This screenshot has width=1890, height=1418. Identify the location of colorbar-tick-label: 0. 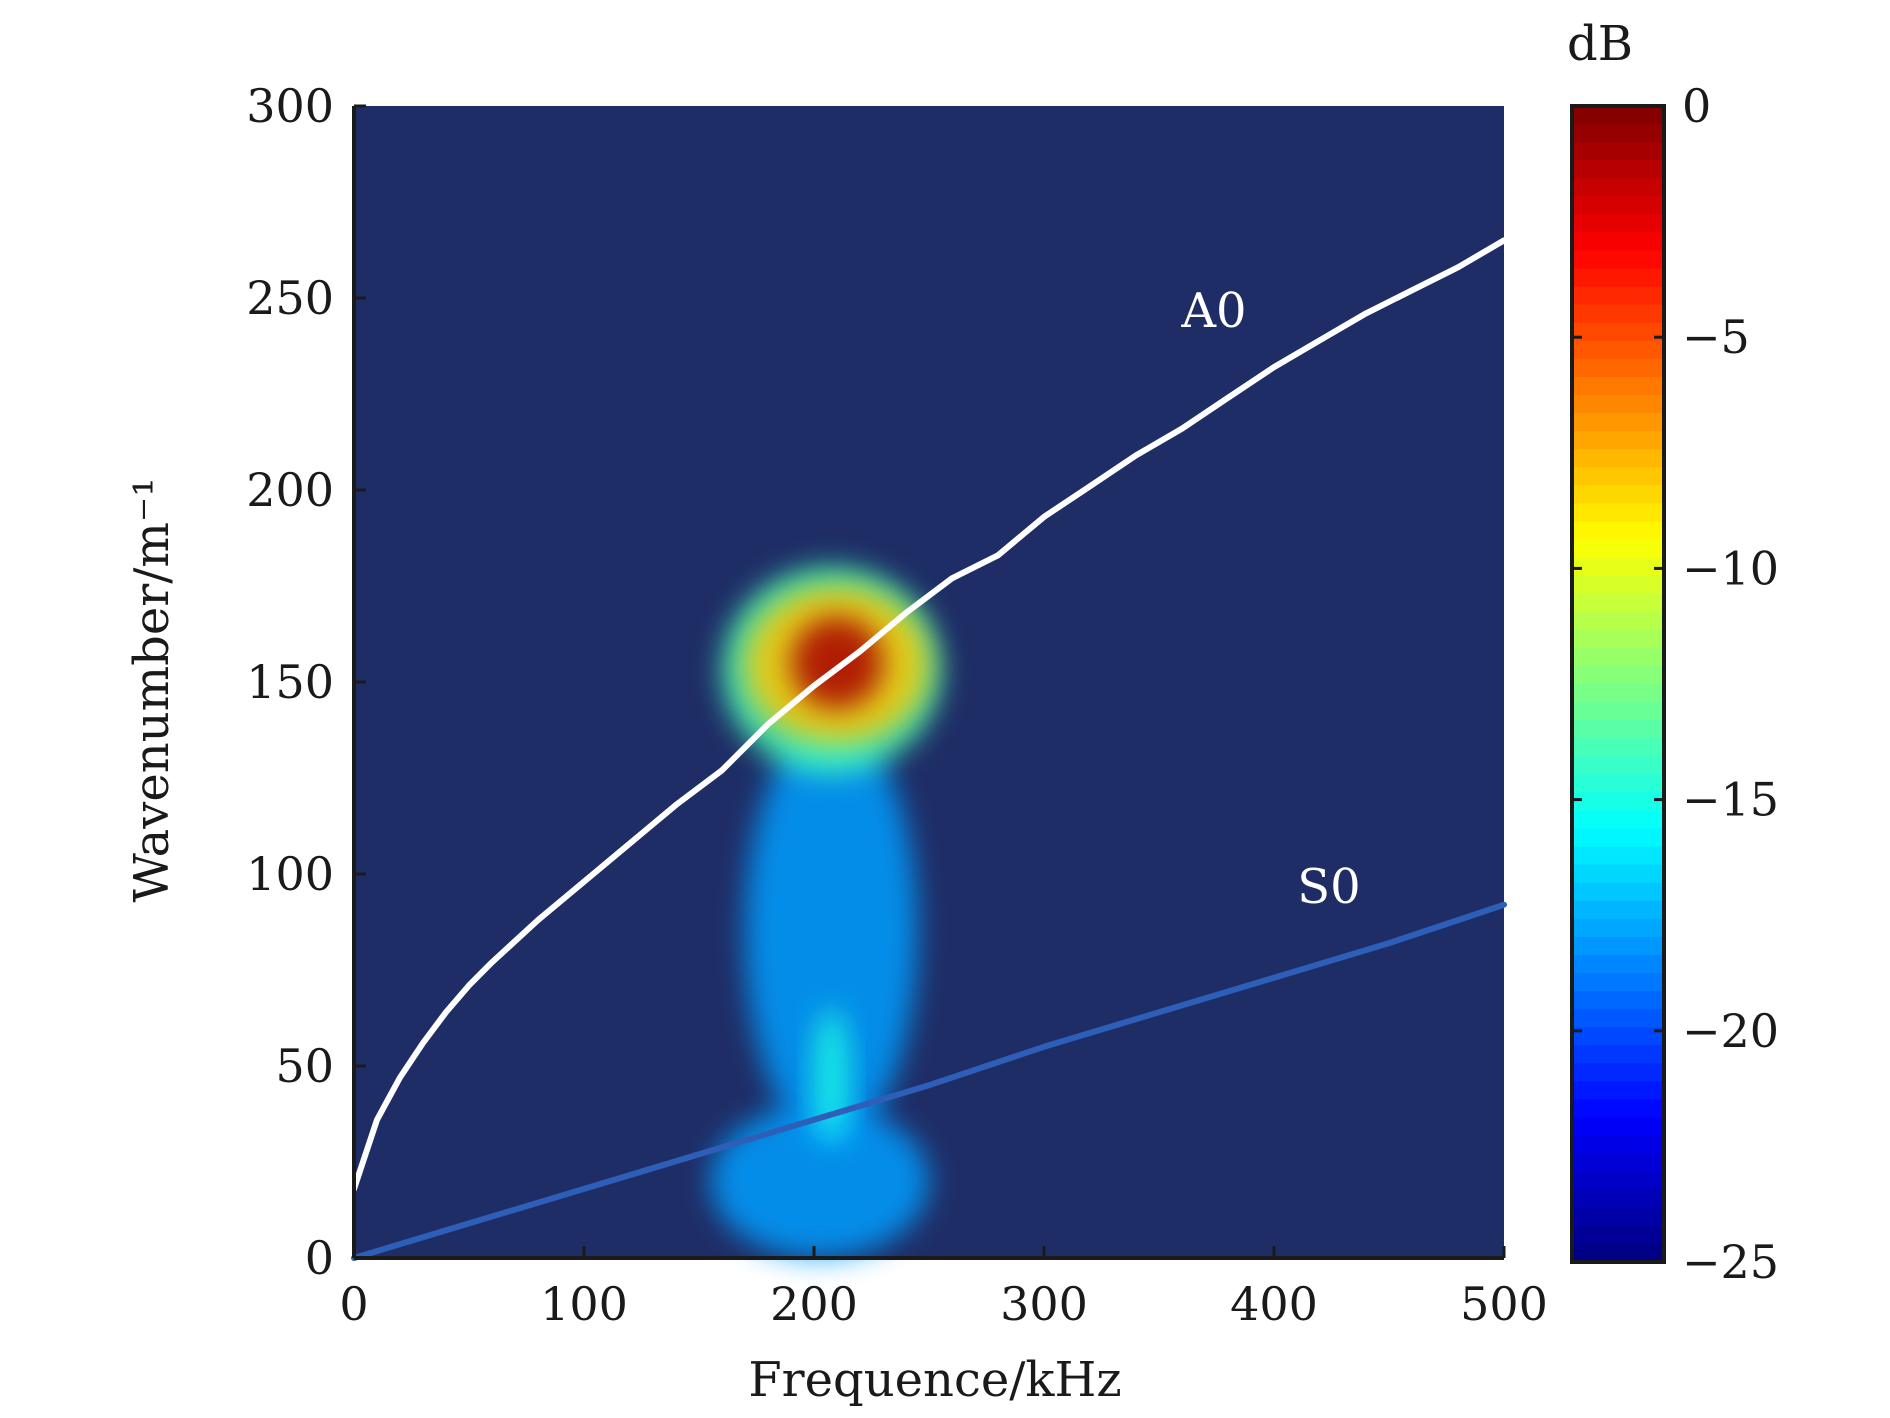
(1696, 106).